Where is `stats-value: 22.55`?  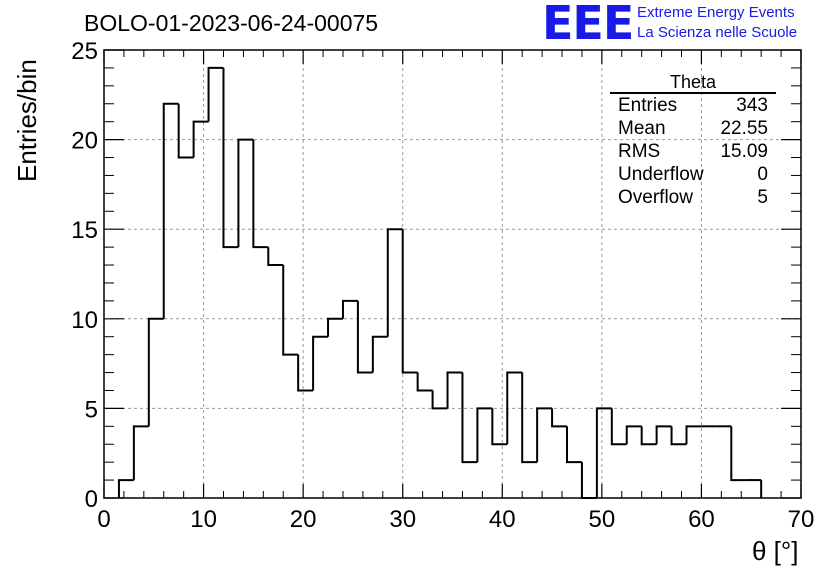 stats-value: 22.55 is located at coordinates (744, 128).